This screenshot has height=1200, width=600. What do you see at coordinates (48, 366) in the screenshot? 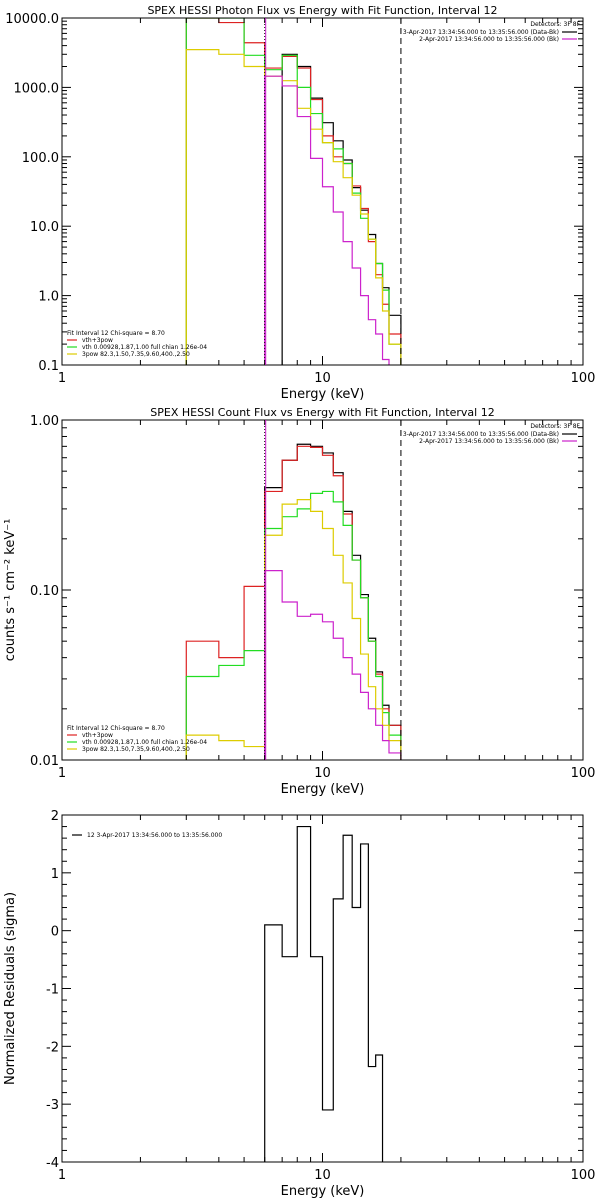
I see `chart1-y-tick-label: 0.1` at bounding box center [48, 366].